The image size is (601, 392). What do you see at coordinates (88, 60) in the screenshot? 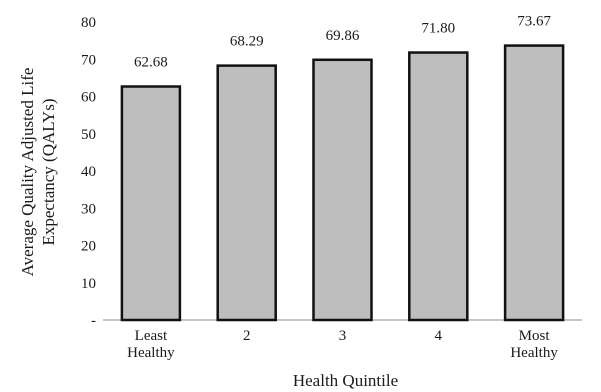
I see `y-tick-label: 70` at bounding box center [88, 60].